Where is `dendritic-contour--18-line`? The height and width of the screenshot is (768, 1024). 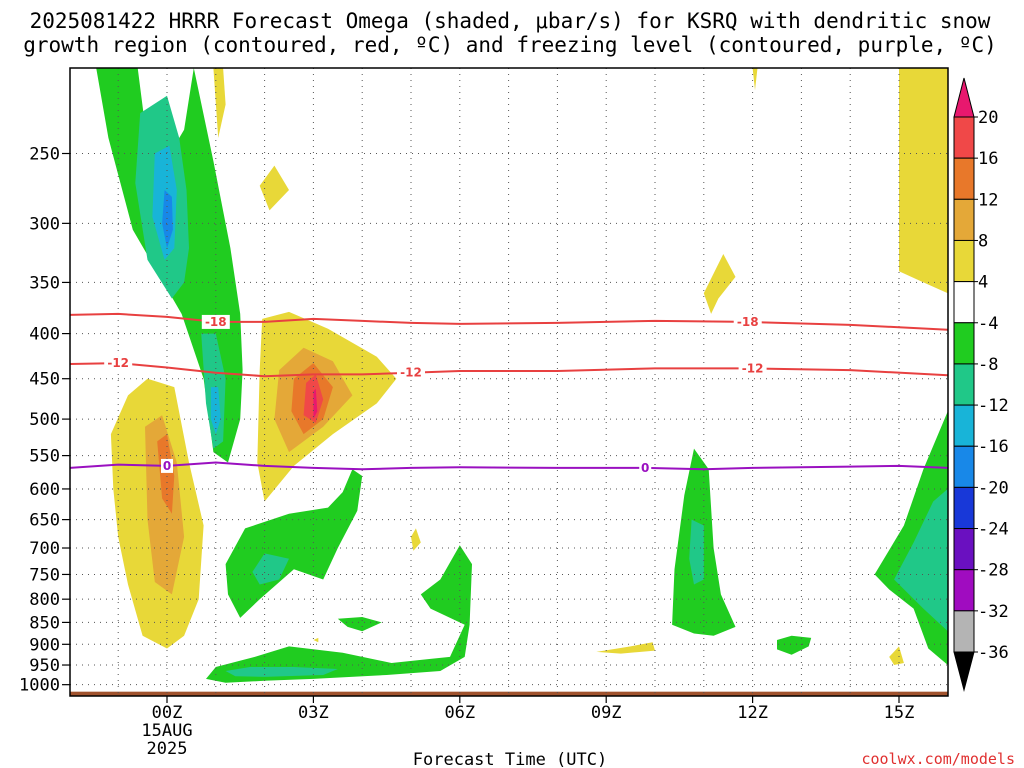 dendritic-contour--18-line is located at coordinates (509, 321).